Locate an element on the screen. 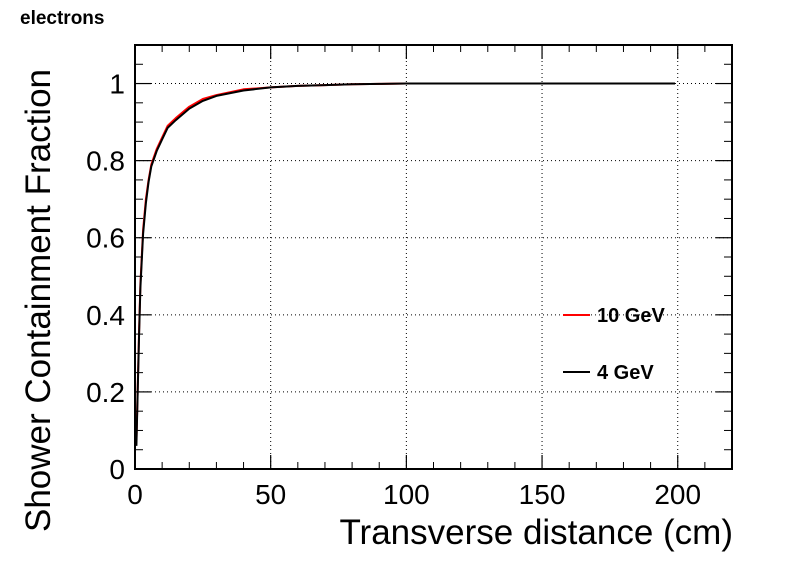 Image resolution: width=796 pixels, height=572 pixels. x-tick-label: 0 is located at coordinates (135, 494).